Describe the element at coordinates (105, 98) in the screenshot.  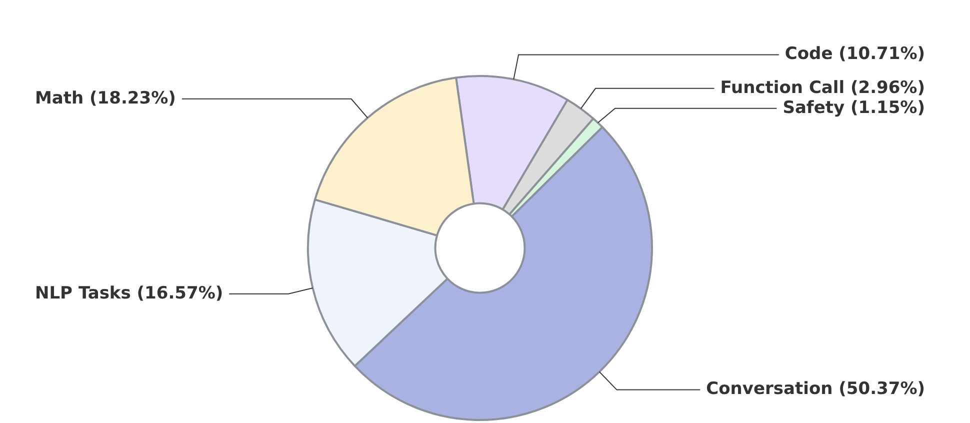
I see `slice-label: Math (18.23%)` at that location.